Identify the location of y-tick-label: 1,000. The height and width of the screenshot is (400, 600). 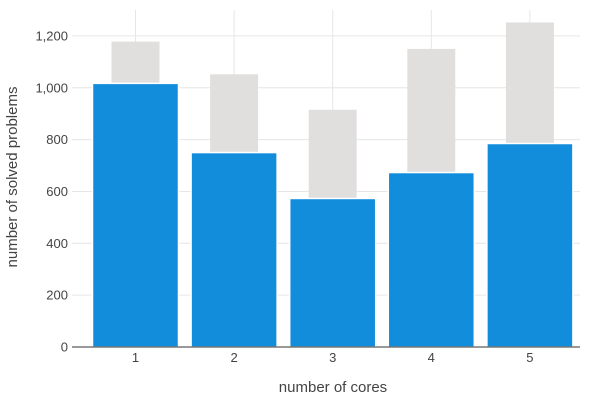
(51, 87).